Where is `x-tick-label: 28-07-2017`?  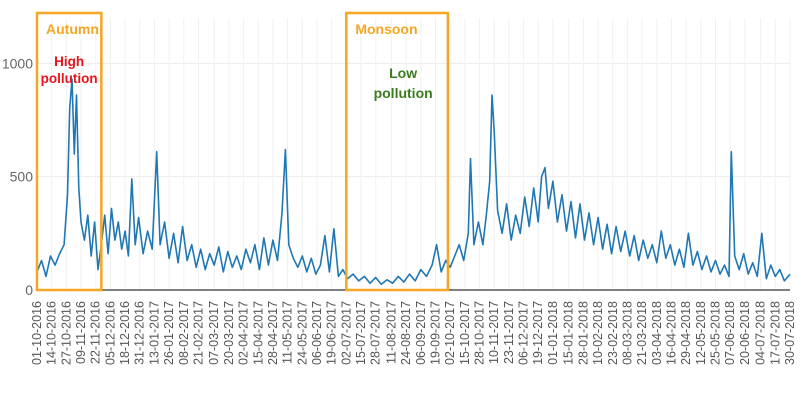
x-tick-label: 28-07-2017 is located at coordinates (376, 333).